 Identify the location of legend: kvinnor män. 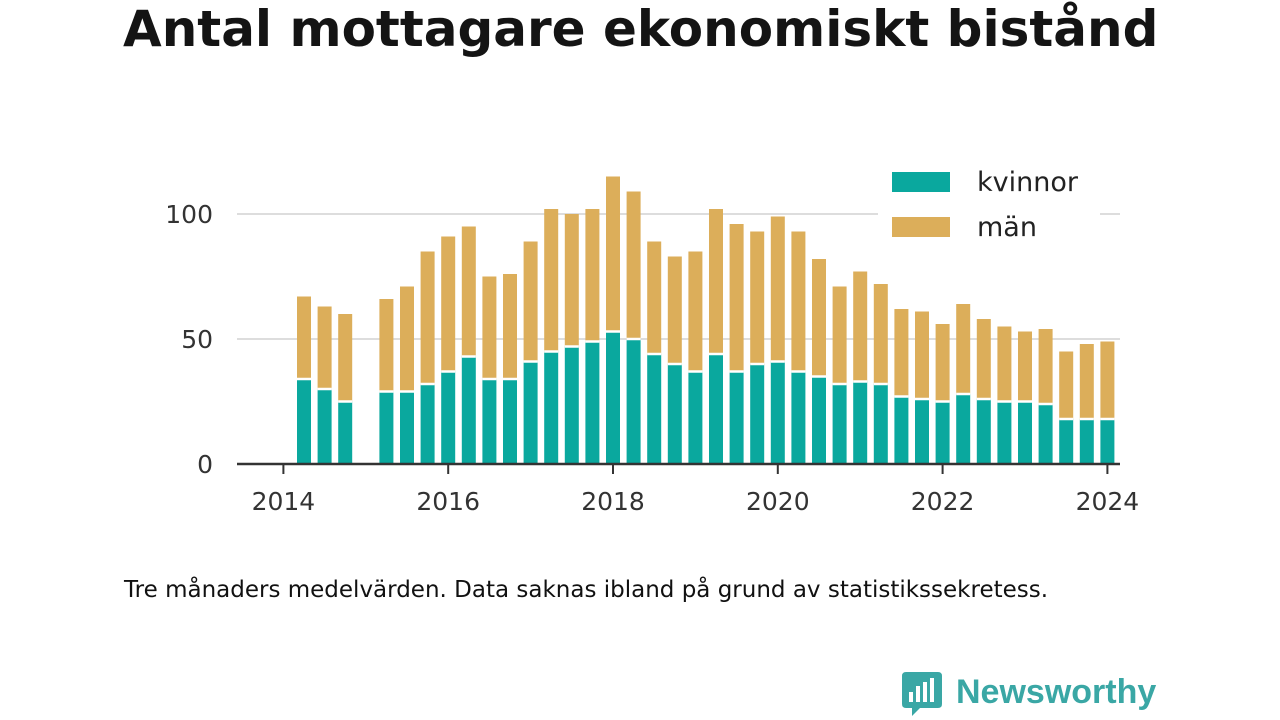
(989, 205).